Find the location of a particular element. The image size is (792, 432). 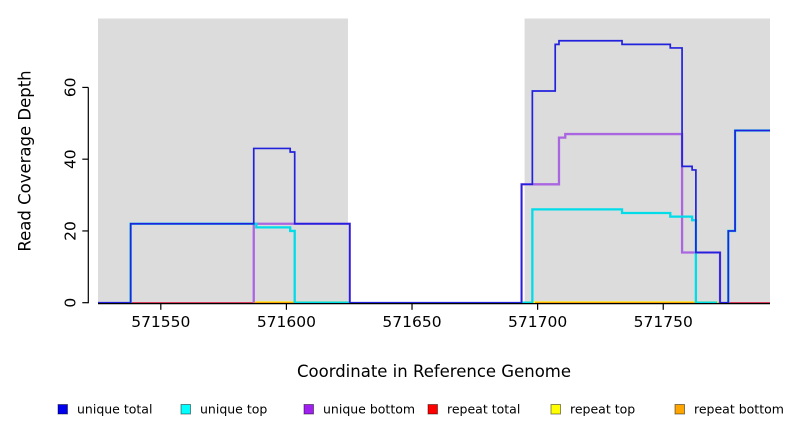

x-tick-label: 571600 is located at coordinates (286, 322).